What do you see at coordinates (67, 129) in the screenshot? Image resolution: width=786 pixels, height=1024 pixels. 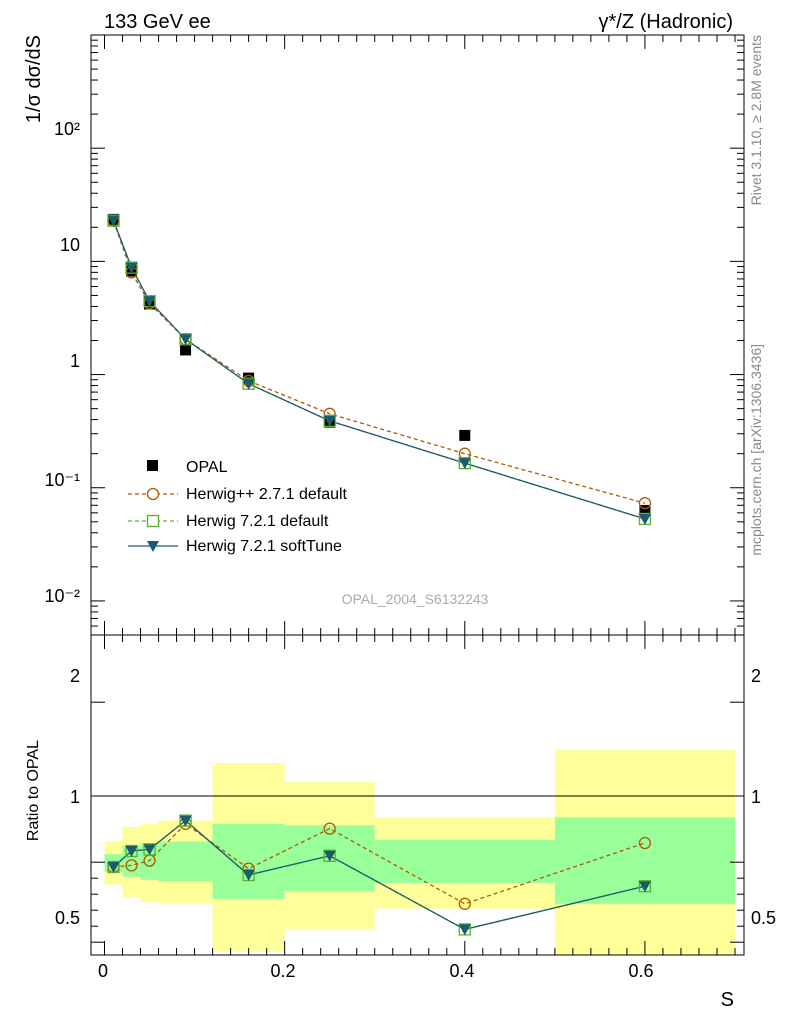 I see `ytick-label: 10²` at bounding box center [67, 129].